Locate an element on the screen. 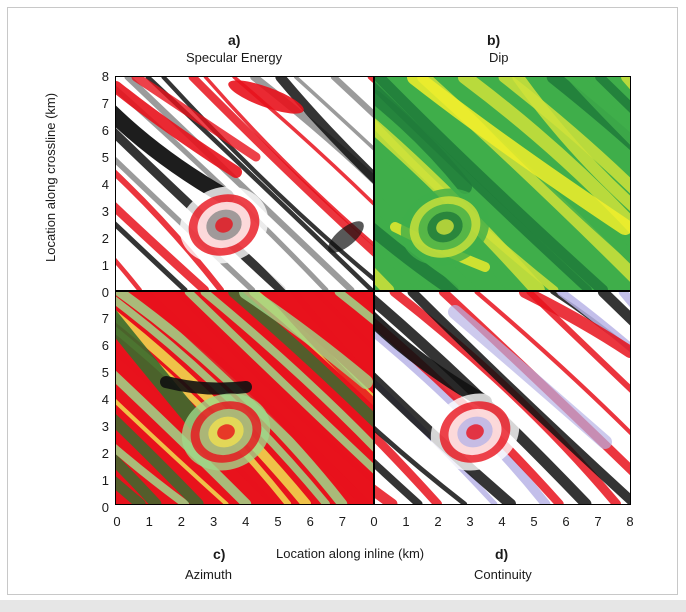 The width and height of the screenshot is (686, 612). dip-panel is located at coordinates (502, 183).